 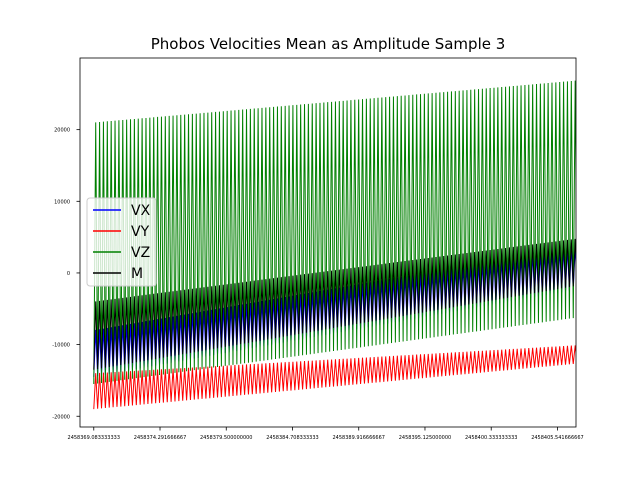 What do you see at coordinates (491, 438) in the screenshot?
I see `x-tick-label: 2458400.333333333` at bounding box center [491, 438].